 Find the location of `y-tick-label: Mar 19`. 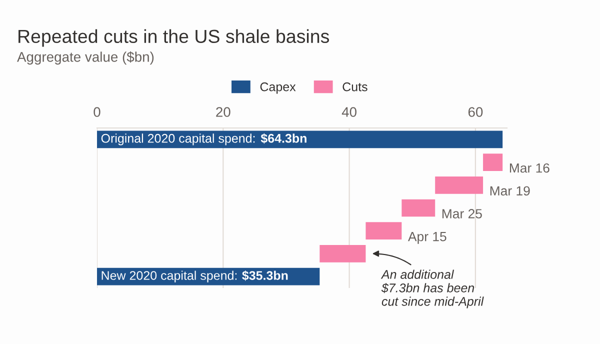

y-tick-label: Mar 19 is located at coordinates (510, 191).